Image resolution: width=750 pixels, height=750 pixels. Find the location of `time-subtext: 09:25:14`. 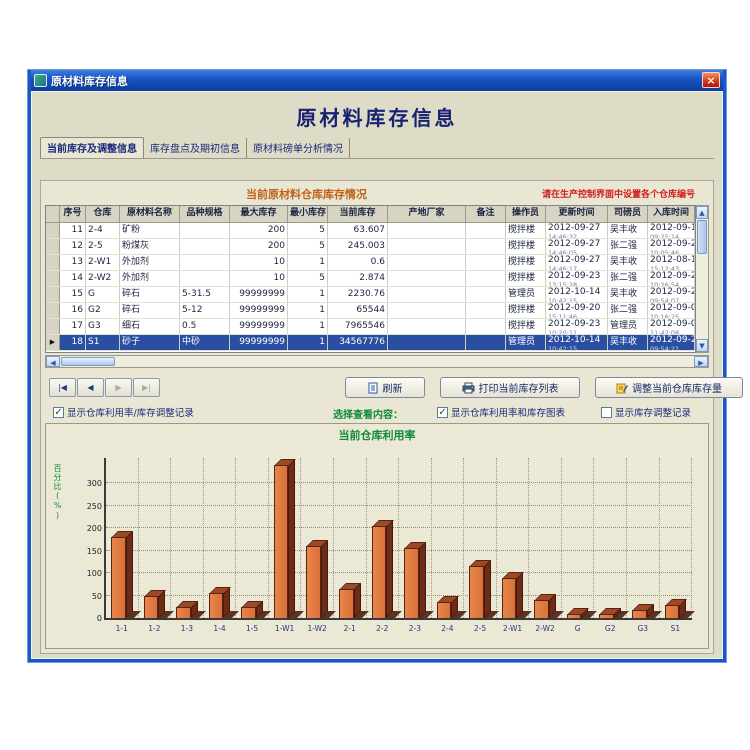

time-subtext: 09:25:14 is located at coordinates (665, 235).